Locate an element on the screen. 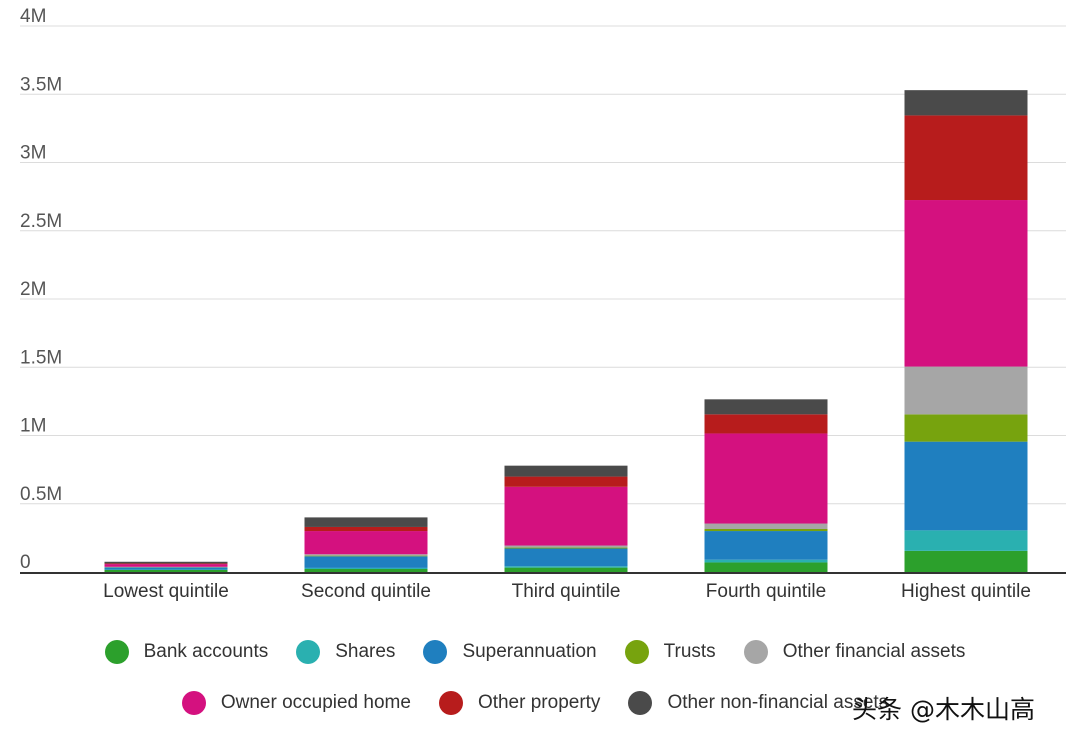 The height and width of the screenshot is (741, 1070). y-tick-label: 1.5M is located at coordinates (41, 357).